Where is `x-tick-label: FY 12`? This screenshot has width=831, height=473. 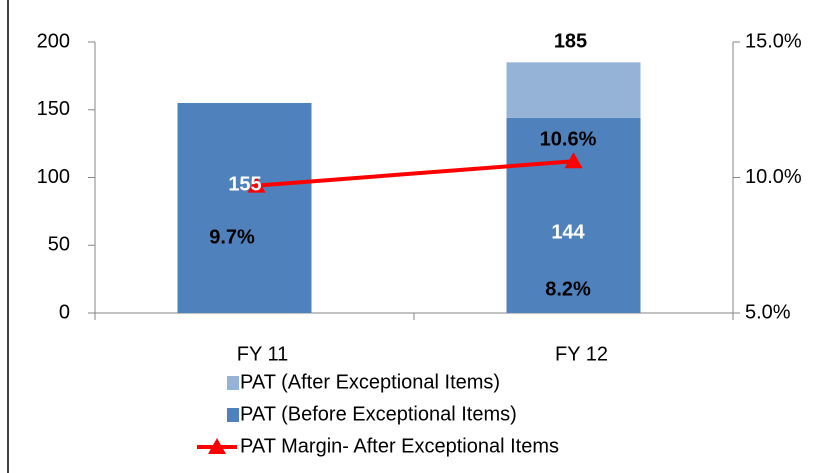
x-tick-label: FY 12 is located at coordinates (581, 354).